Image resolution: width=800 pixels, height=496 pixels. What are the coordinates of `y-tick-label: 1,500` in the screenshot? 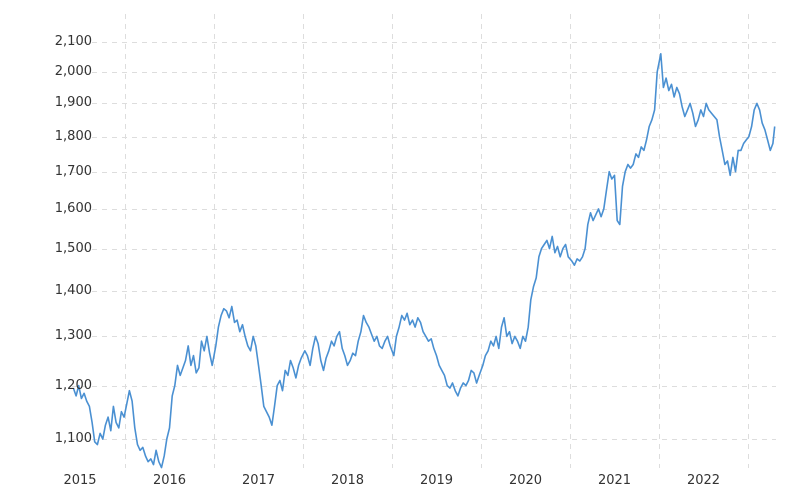 It's located at (73, 248).